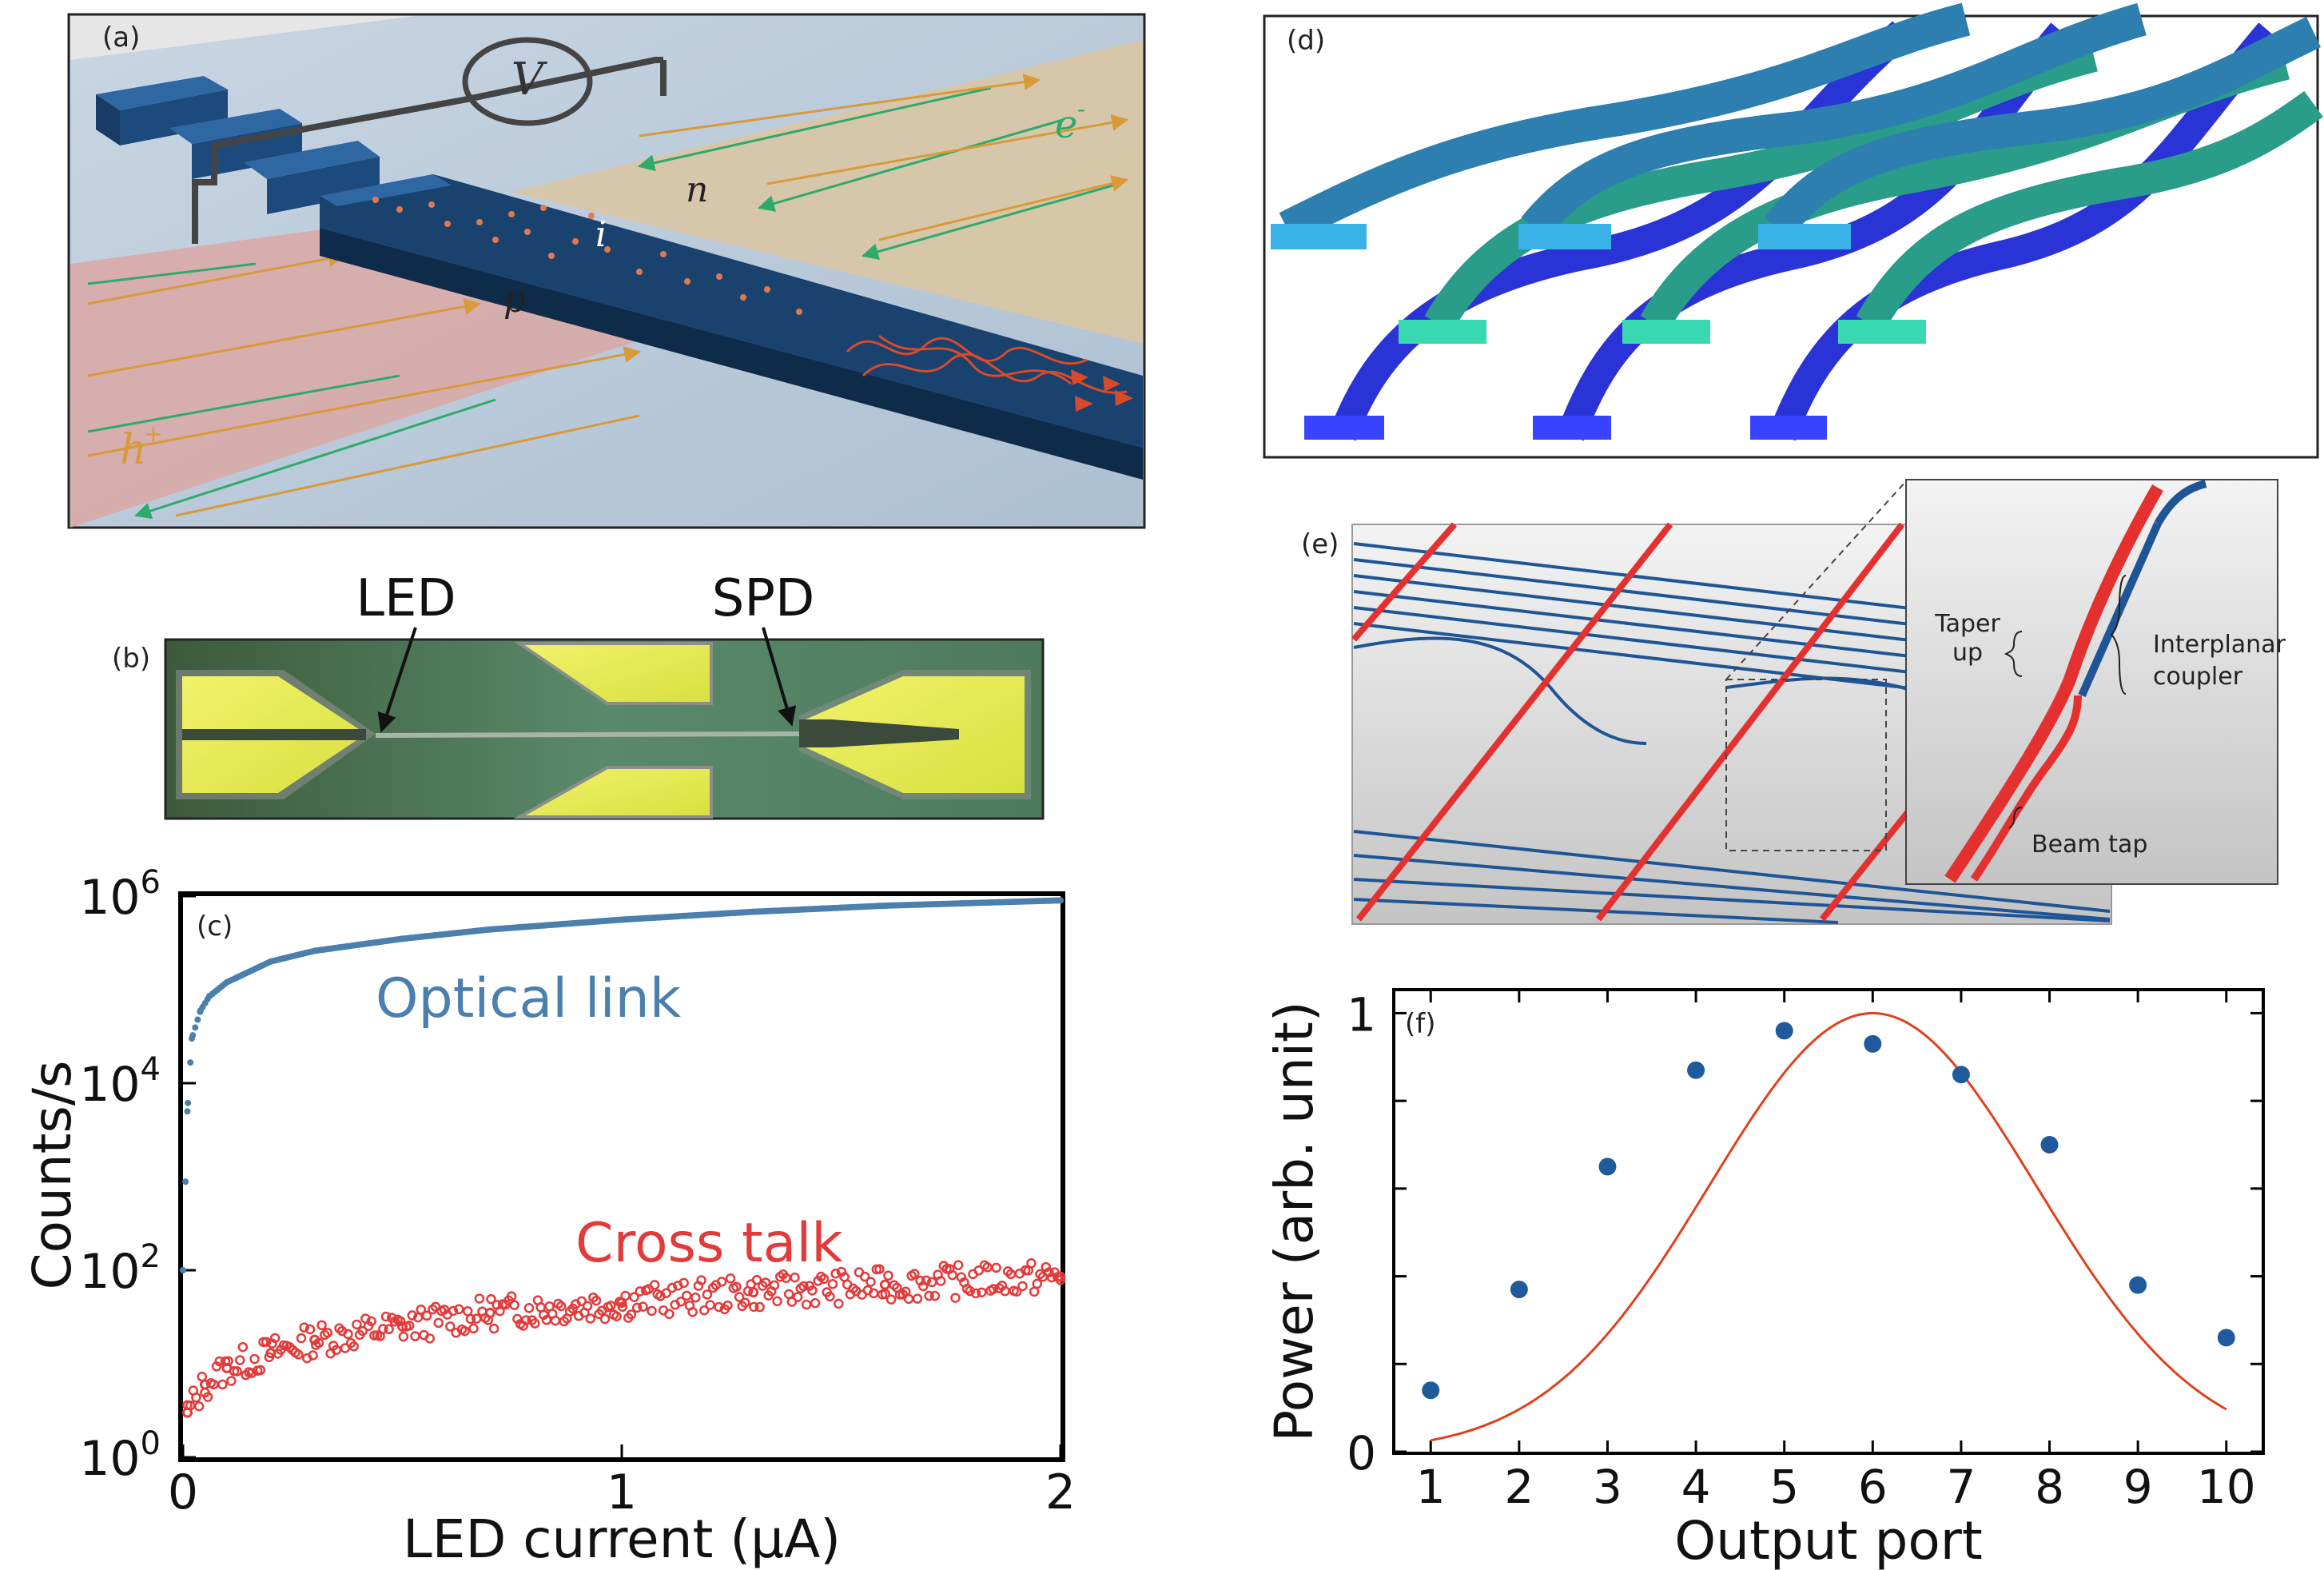 Image resolution: width=2324 pixels, height=1570 pixels. Describe the element at coordinates (2013, 654) in the screenshot. I see `brace-taper` at that location.